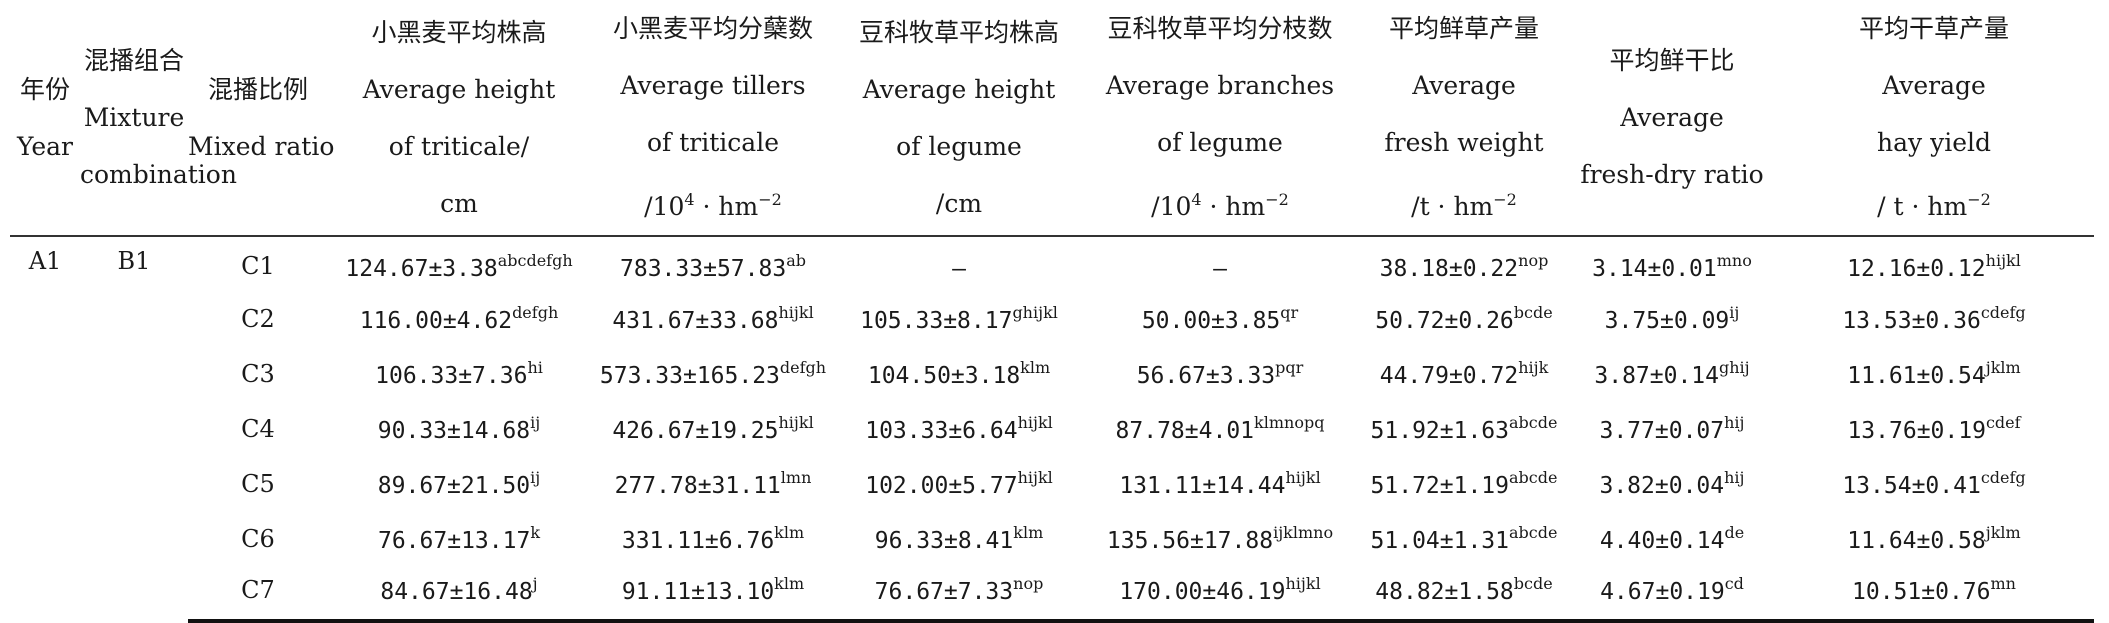  What do you see at coordinates (1449, 268) in the screenshot?
I see `cell-value: 38.18±0.22` at bounding box center [1449, 268].